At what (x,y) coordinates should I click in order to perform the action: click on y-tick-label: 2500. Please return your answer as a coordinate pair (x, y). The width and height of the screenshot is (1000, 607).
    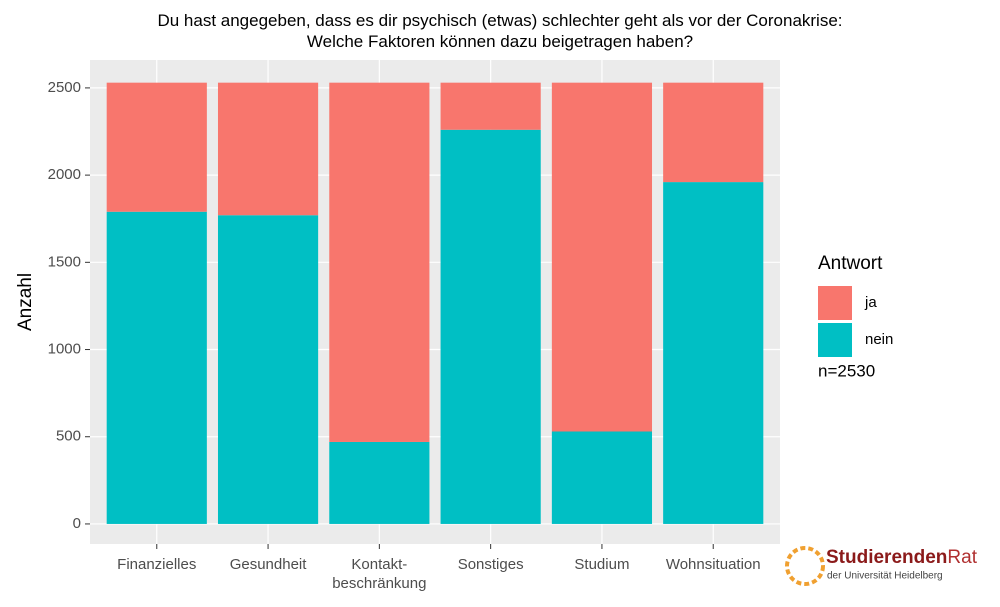
    Looking at the image, I should click on (64, 87).